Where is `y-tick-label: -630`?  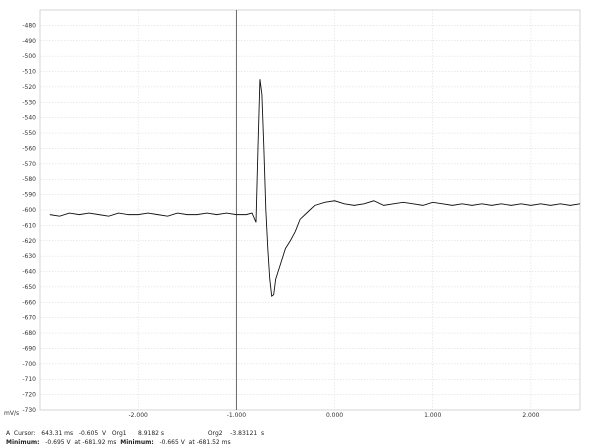 y-tick-label: -630 is located at coordinates (29, 256).